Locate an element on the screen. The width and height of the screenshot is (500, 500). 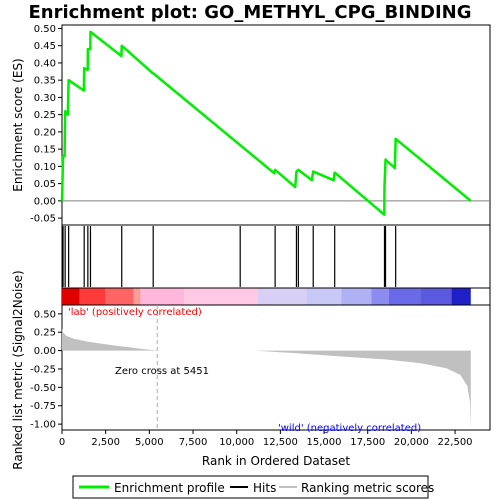
ranking-ytick-label: 0.00 is located at coordinates (45, 351).